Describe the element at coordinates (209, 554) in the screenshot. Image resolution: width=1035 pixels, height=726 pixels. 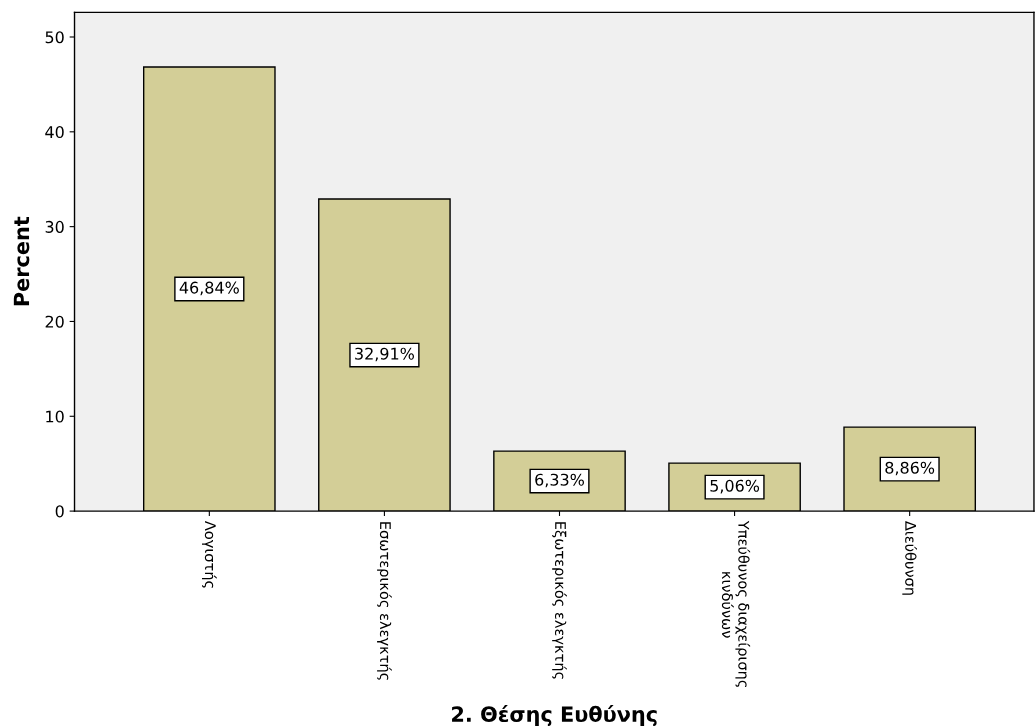
I see `x-tick-label: Λογιστής` at that location.